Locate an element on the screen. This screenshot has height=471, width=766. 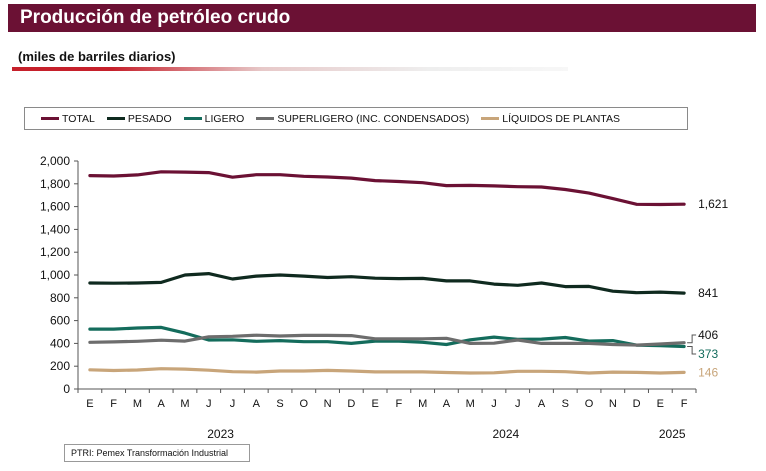
year-label: 2024 is located at coordinates (505, 434).